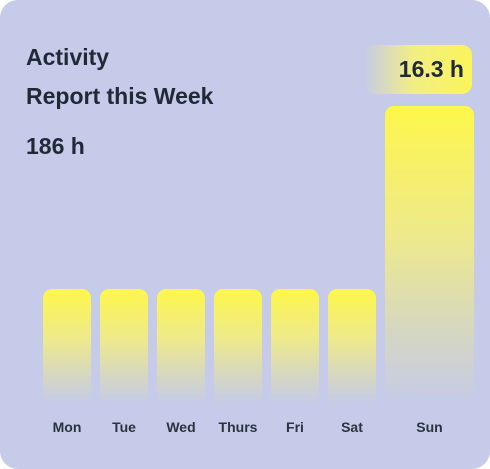 This screenshot has height=469, width=490. What do you see at coordinates (352, 427) in the screenshot?
I see `day-label-sat: Sat` at bounding box center [352, 427].